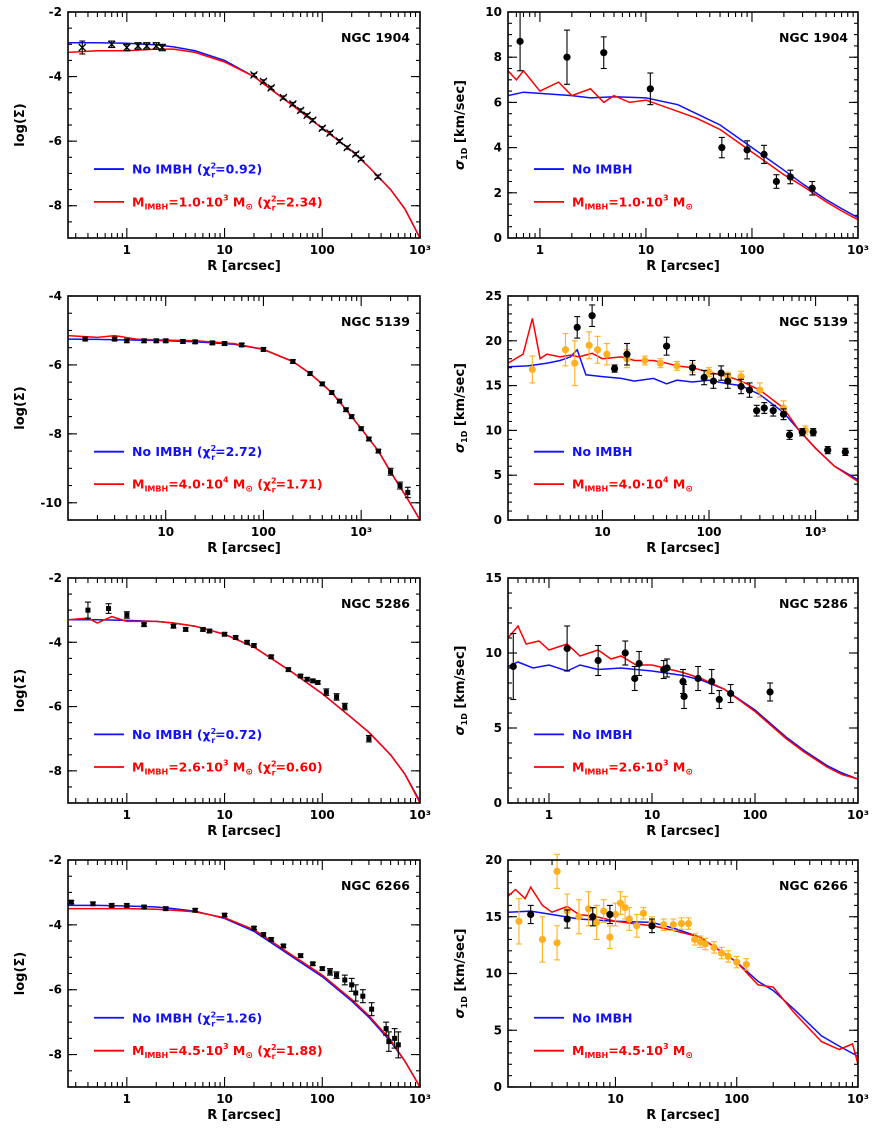 The width and height of the screenshot is (872, 1132). What do you see at coordinates (55, 12) in the screenshot?
I see `y-tick-label: -2` at bounding box center [55, 12].